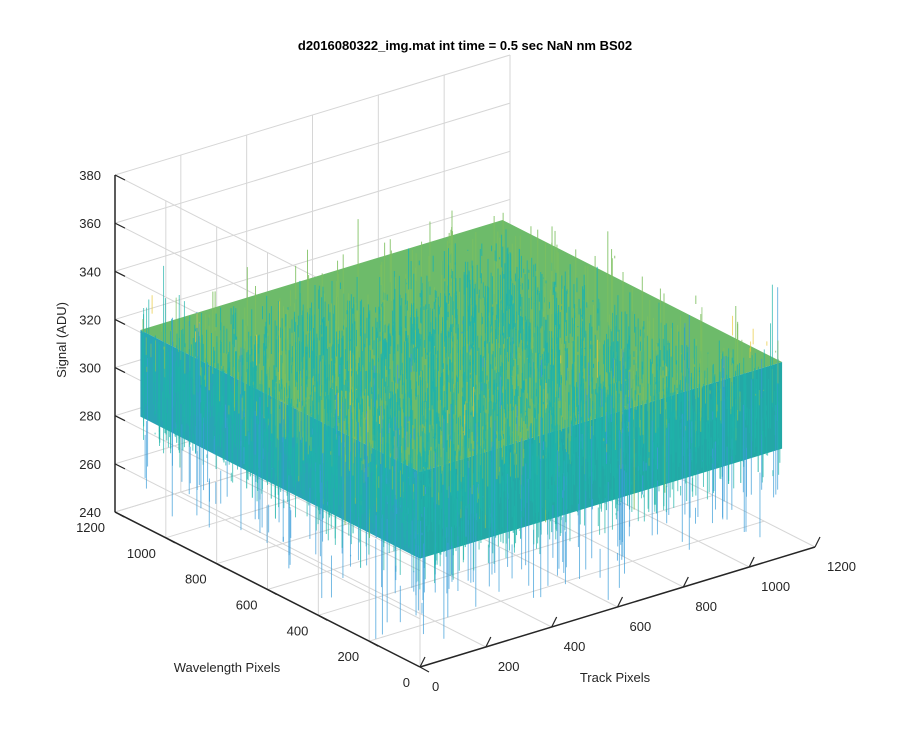 This screenshot has height=750, width=900. What do you see at coordinates (141, 553) in the screenshot?
I see `y-tick-label-5: 1000` at bounding box center [141, 553].